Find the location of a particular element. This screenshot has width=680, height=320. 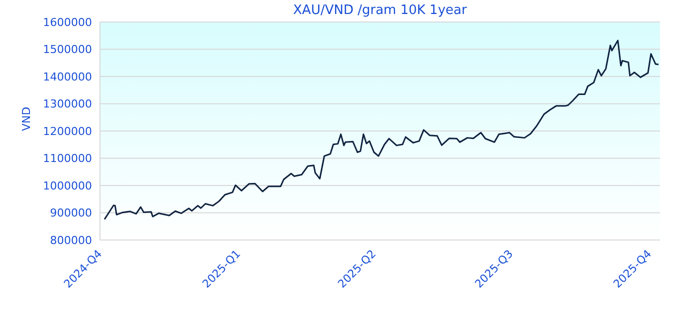

y-tick-label: 1200000 is located at coordinates (67, 131).